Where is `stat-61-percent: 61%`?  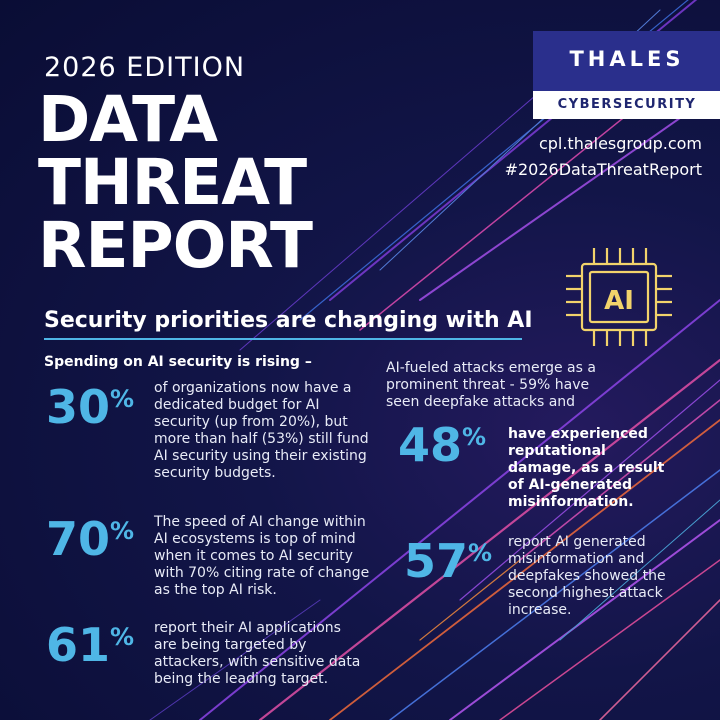
stat-61-percent: 61% is located at coordinates (90, 645).